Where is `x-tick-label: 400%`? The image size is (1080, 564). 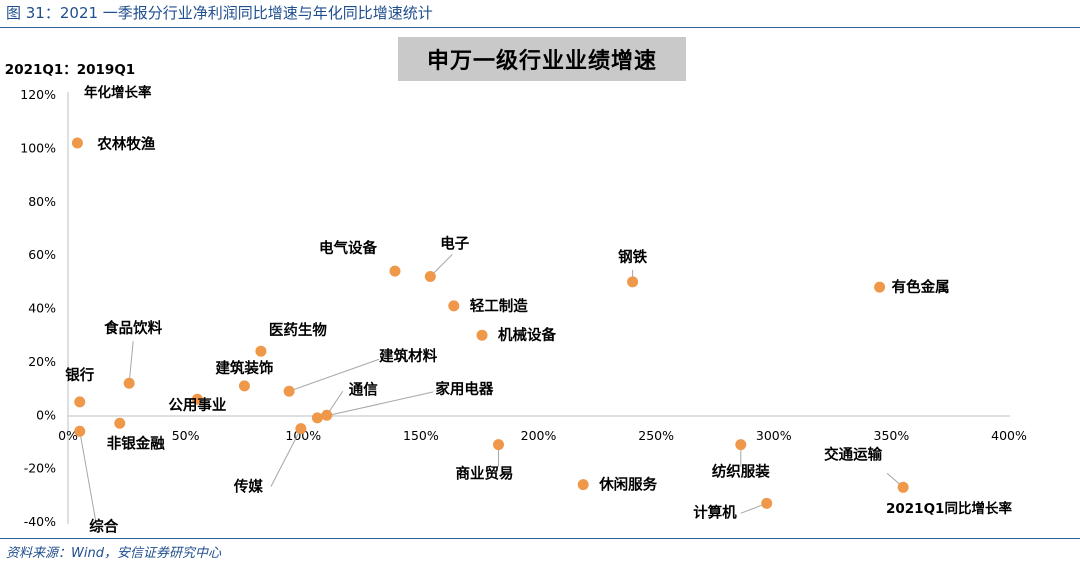
x-tick-label: 400% is located at coordinates (1009, 435).